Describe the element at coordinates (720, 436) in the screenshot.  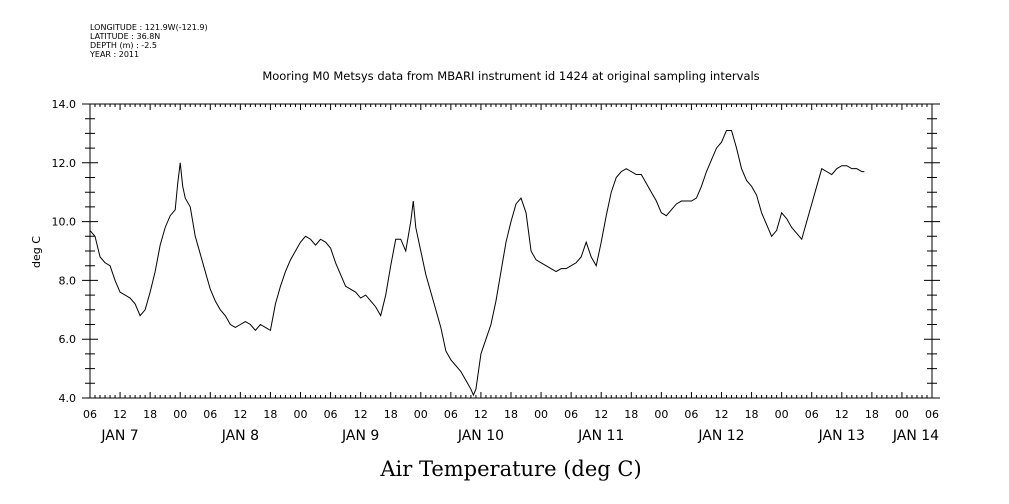
I see `day-label: JAN 12` at that location.